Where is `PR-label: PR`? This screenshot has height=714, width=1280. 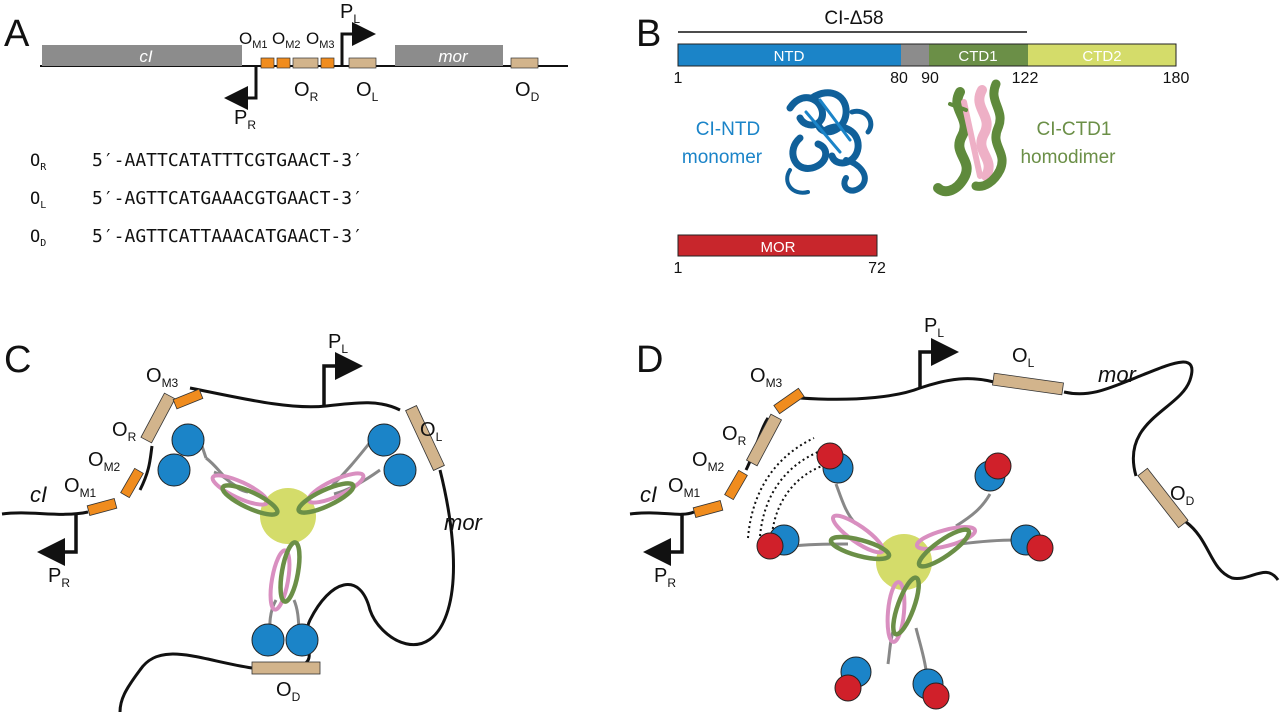
PR-label: PR is located at coordinates (245, 119).